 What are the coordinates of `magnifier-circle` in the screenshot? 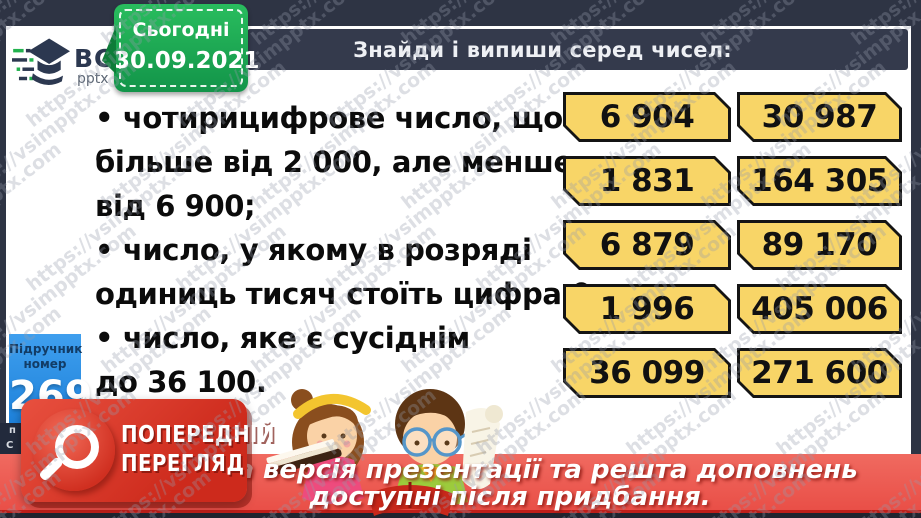 It's located at (74, 450).